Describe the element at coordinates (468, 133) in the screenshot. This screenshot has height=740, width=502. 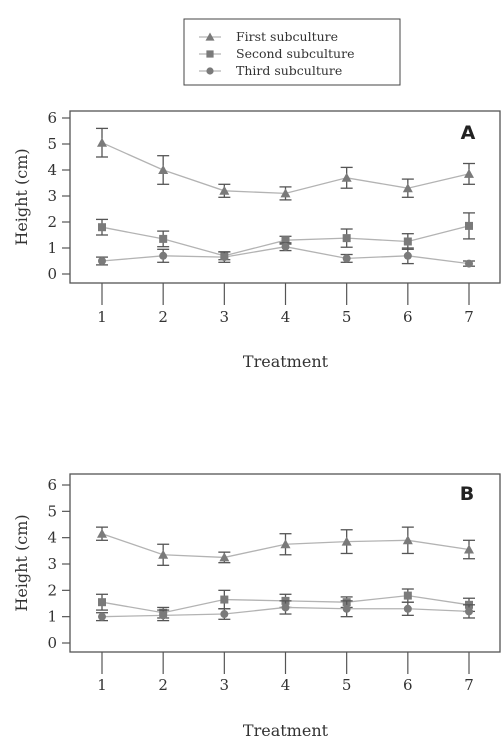
I see `panel-letter: A` at that location.